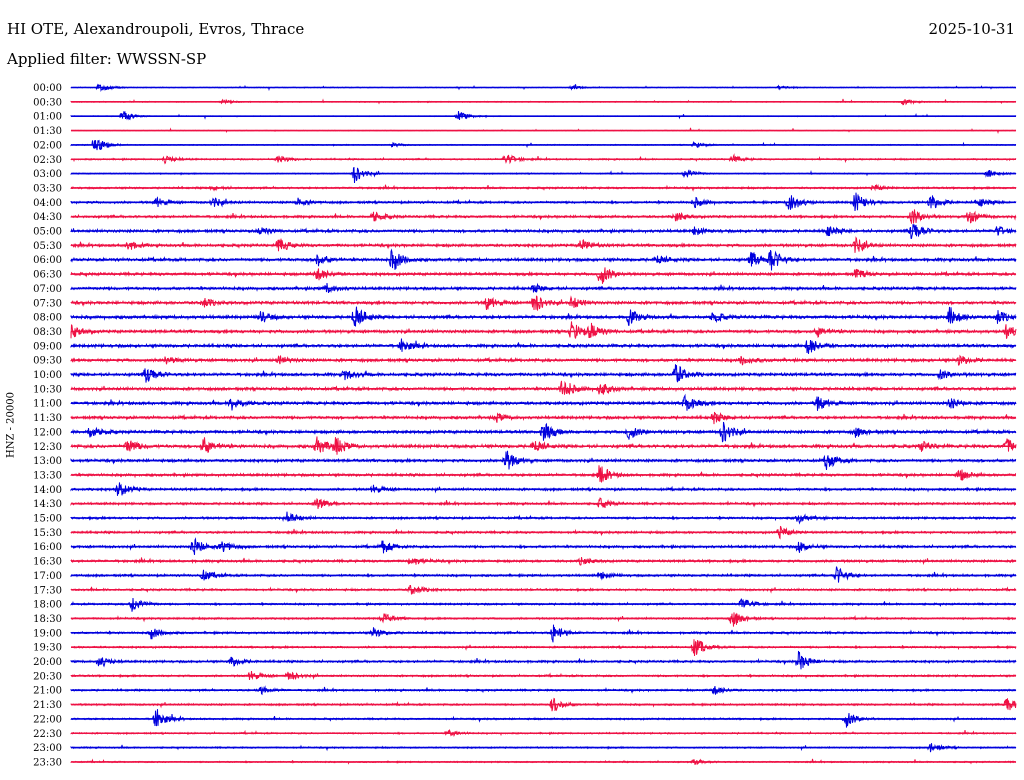  What do you see at coordinates (47, 461) in the screenshot?
I see `row-time-label: 13:00` at bounding box center [47, 461].